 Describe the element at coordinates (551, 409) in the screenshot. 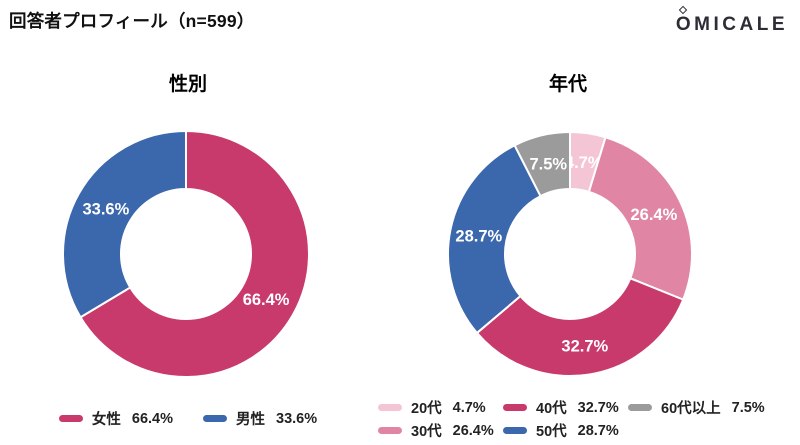

I see `legend-label: 40代` at that location.